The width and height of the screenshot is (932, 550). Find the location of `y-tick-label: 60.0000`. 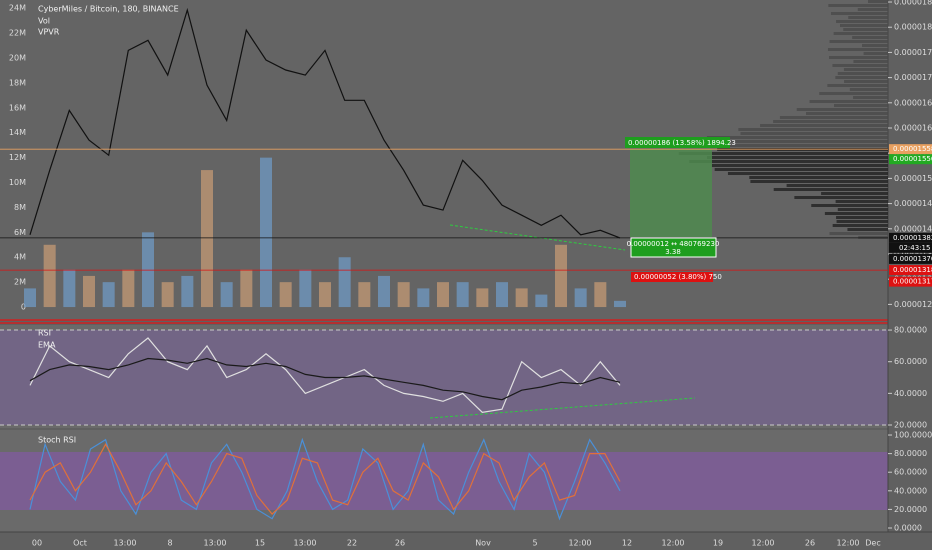

y-tick-label: 60.0000 is located at coordinates (910, 361).